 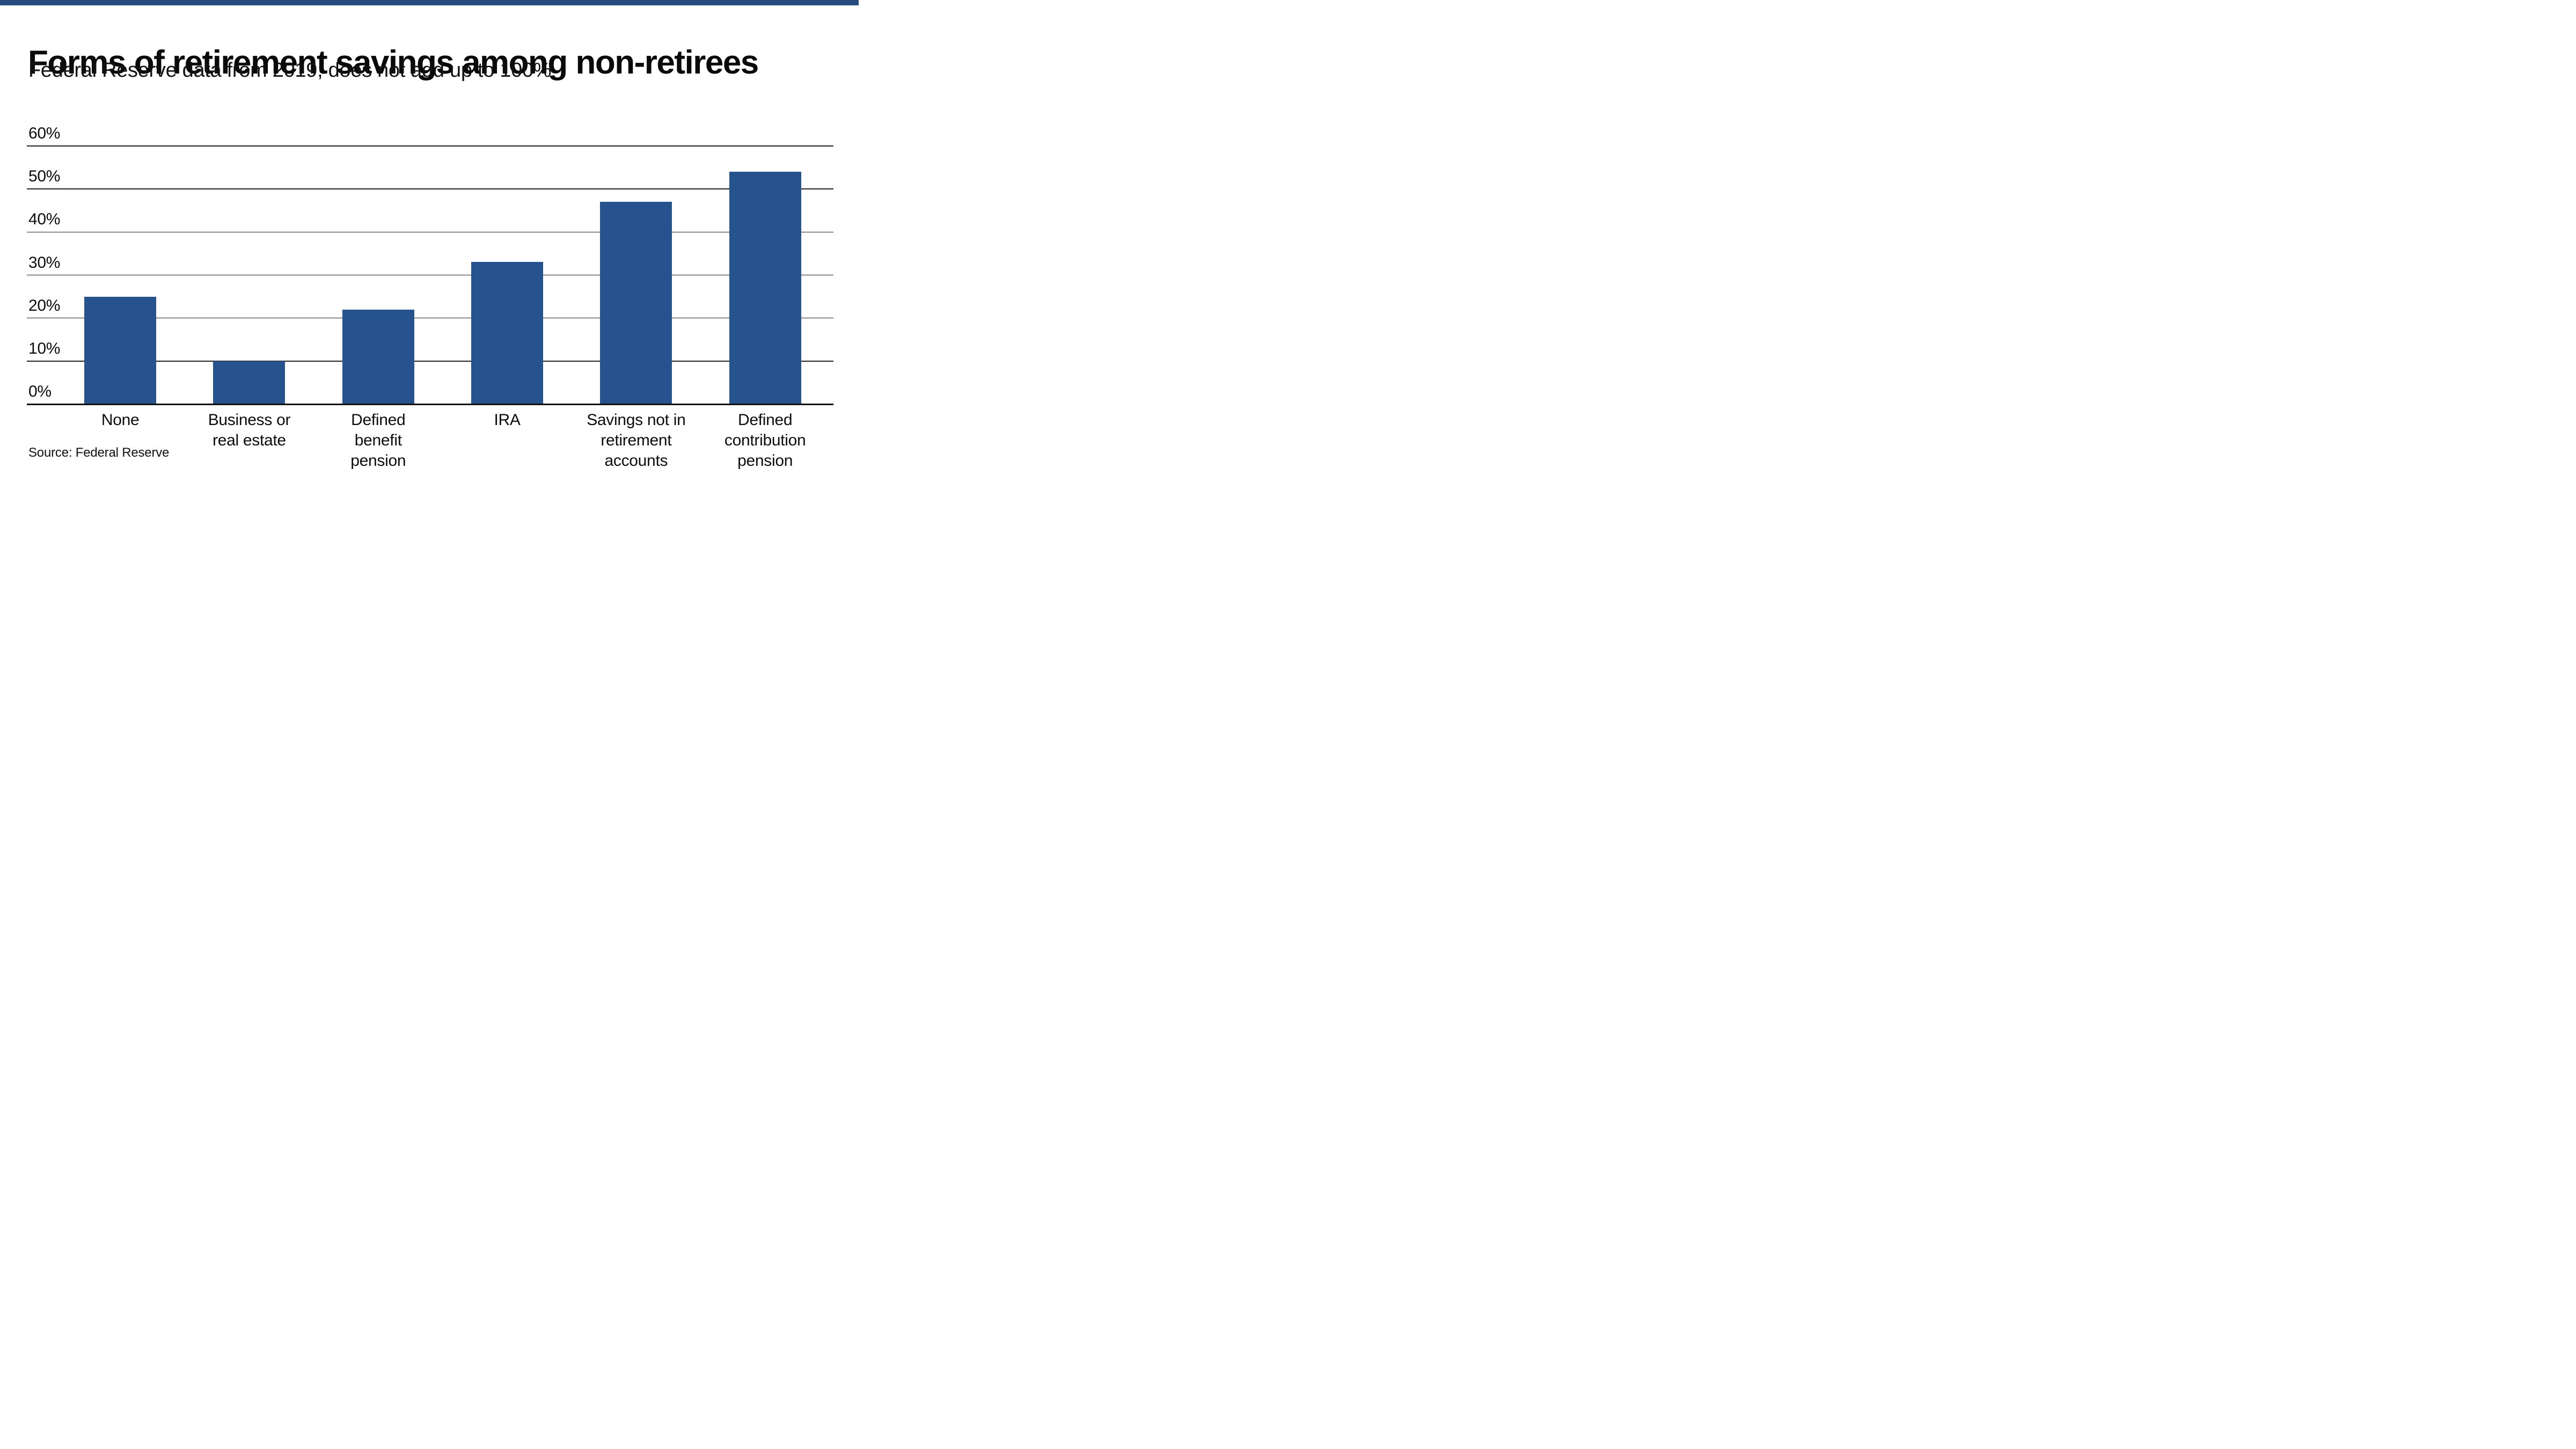 What do you see at coordinates (636, 440) in the screenshot?
I see `category-label-savings-not-in-retirement-accounts: Savings not in retirement accounts` at bounding box center [636, 440].